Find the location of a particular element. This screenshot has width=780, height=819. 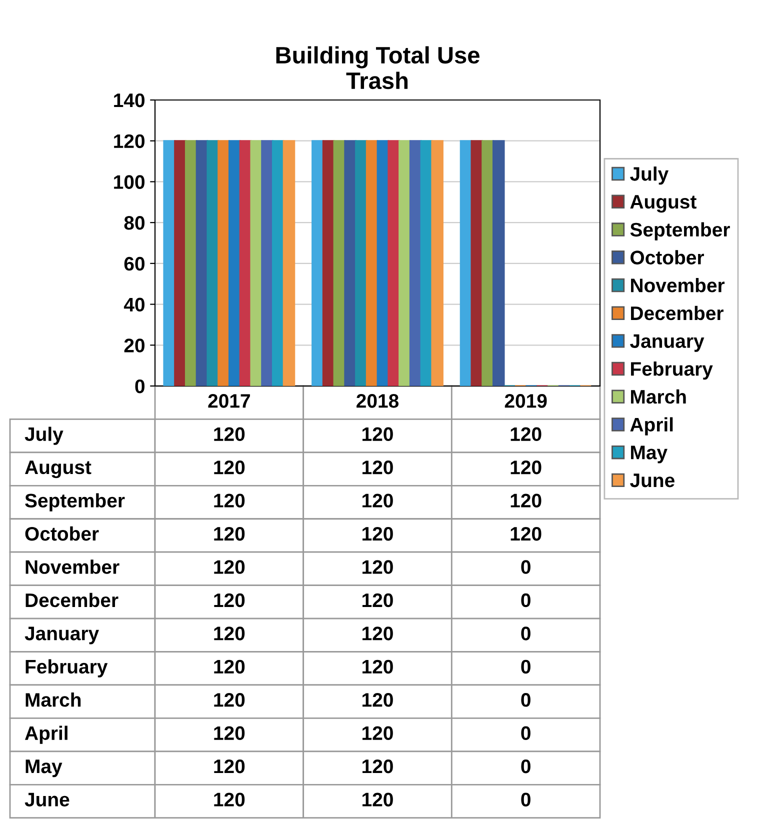

legend-label: September is located at coordinates (680, 231).